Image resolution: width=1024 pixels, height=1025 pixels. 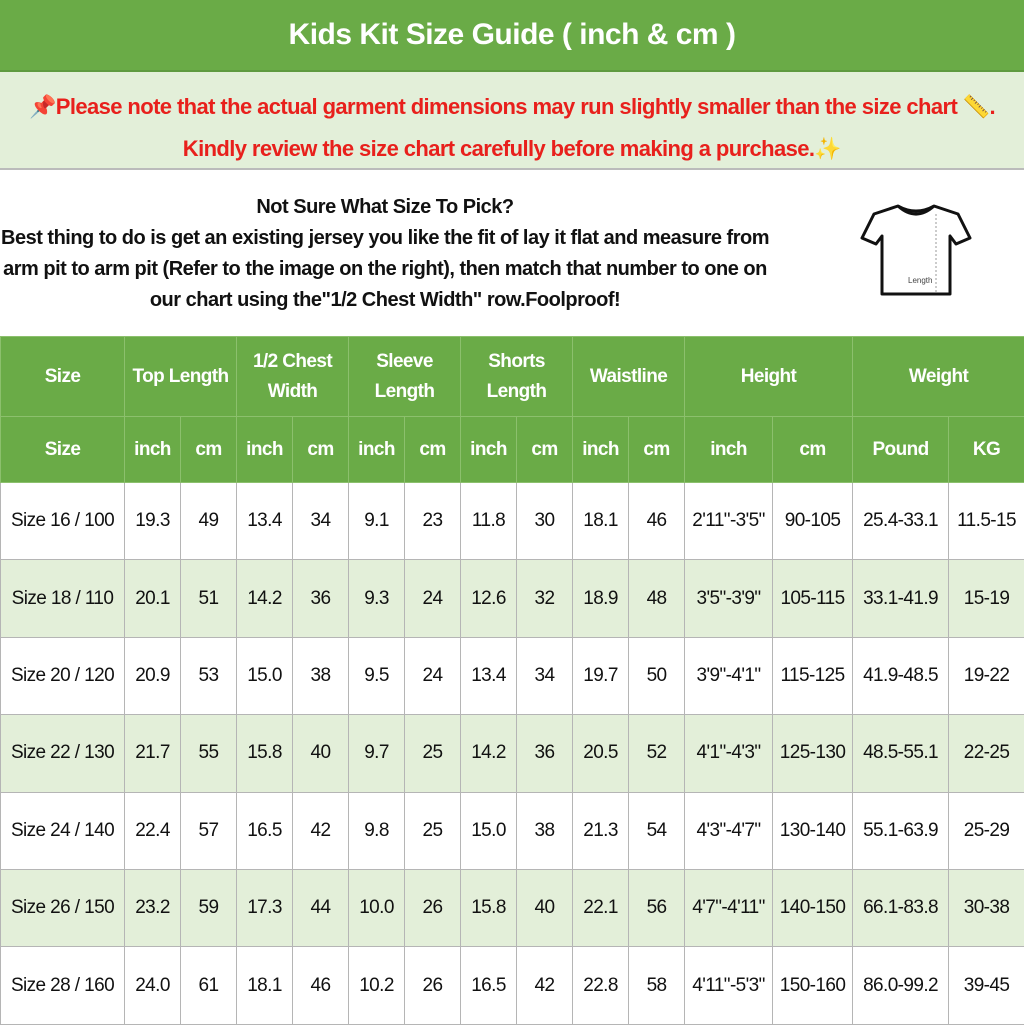 What do you see at coordinates (321, 907) in the screenshot?
I see `table-cell: 44` at bounding box center [321, 907].